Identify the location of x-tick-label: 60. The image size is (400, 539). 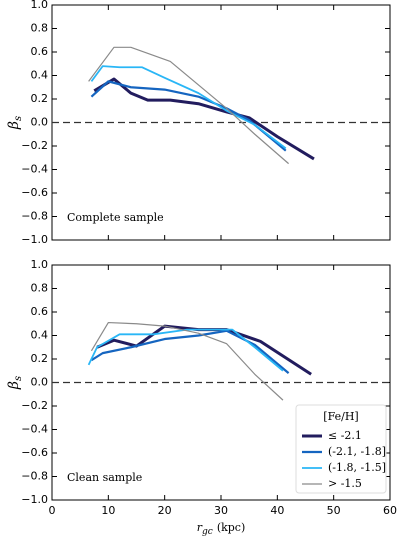
(390, 510).